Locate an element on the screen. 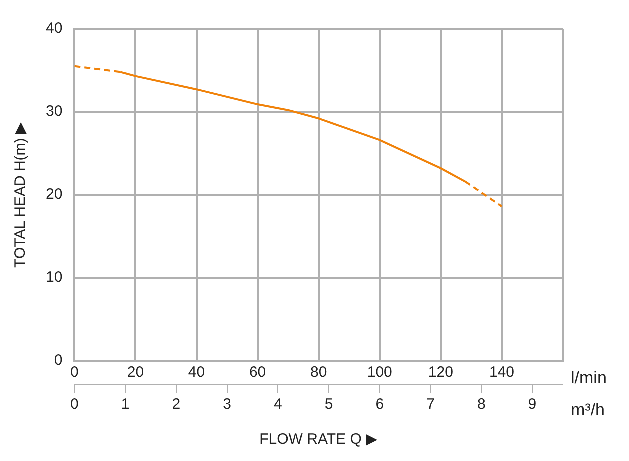 This screenshot has width=629, height=461. y-tick-label: 40 is located at coordinates (54, 29).